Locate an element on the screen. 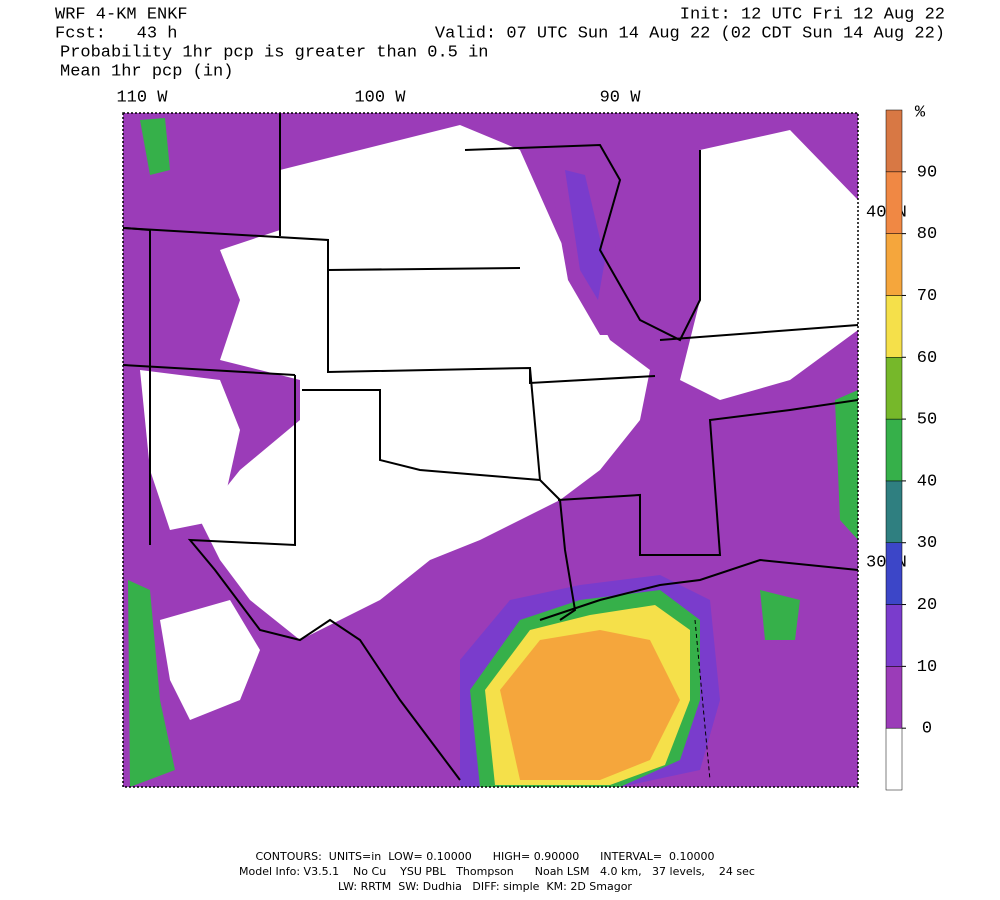 This screenshot has width=1000, height=900. colorbar-tick-label: 20 is located at coordinates (927, 605).